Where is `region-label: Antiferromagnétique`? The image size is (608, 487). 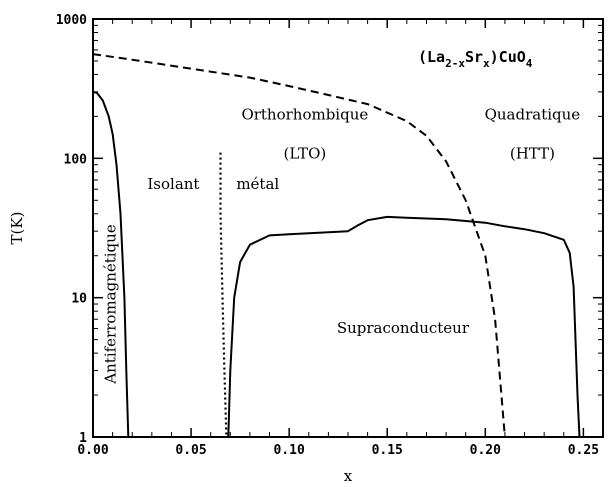 region-label: Antiferromagnétique is located at coordinates (111, 304).